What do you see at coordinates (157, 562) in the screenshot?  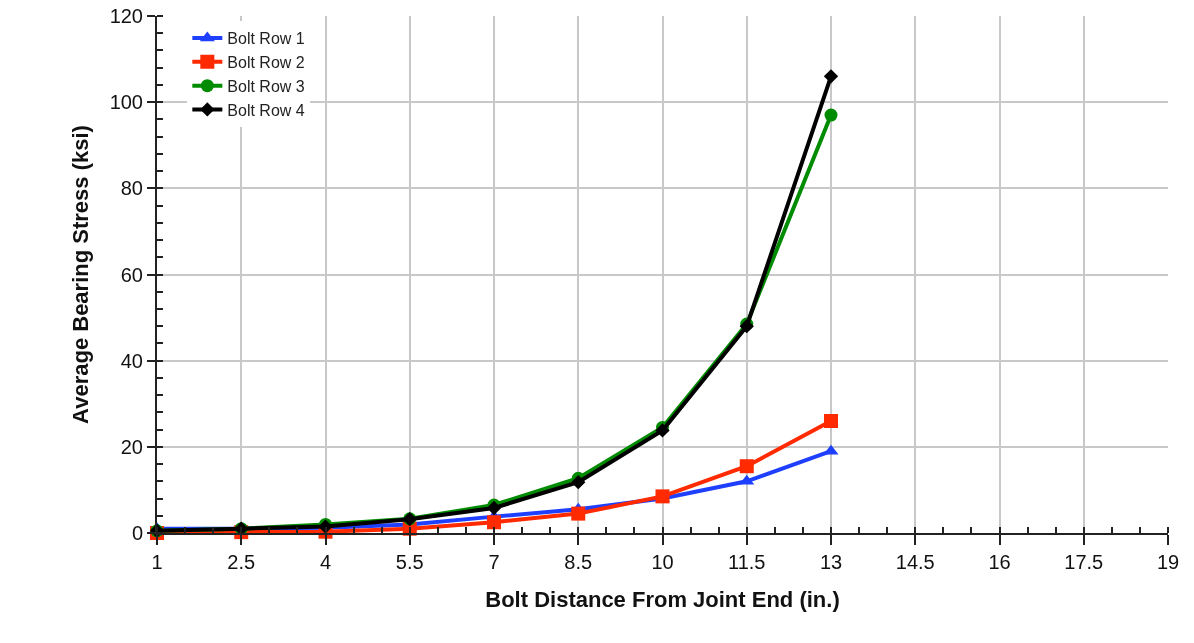 I see `x-tick-label: 1` at bounding box center [157, 562].